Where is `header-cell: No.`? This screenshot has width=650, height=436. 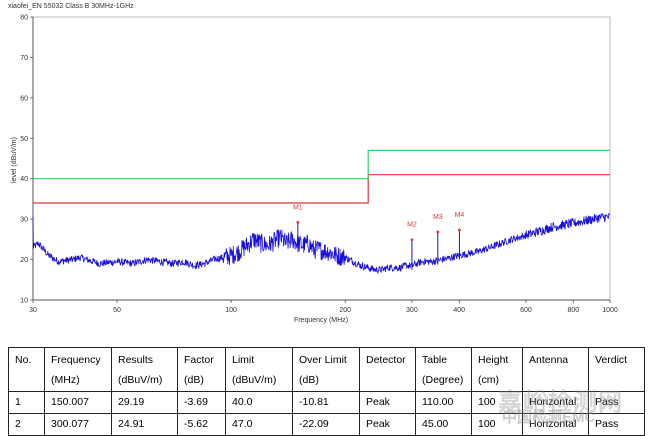
header-cell: No. is located at coordinates (26, 369).